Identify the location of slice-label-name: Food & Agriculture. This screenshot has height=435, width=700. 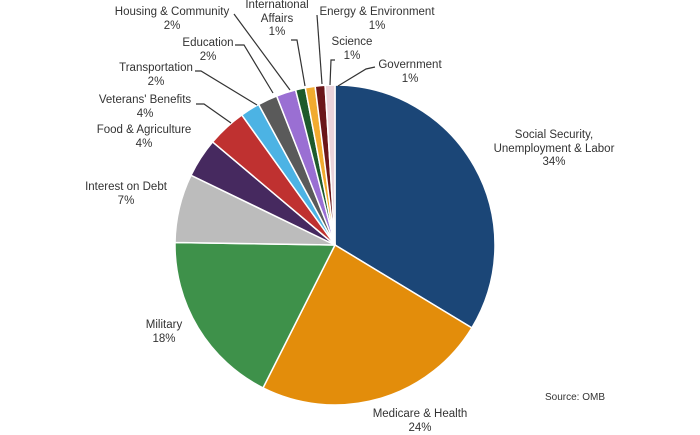
(144, 131).